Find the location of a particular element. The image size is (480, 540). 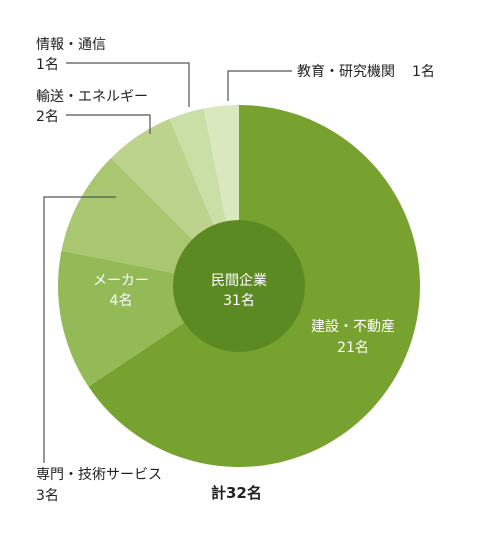

center-circle is located at coordinates (239, 286).